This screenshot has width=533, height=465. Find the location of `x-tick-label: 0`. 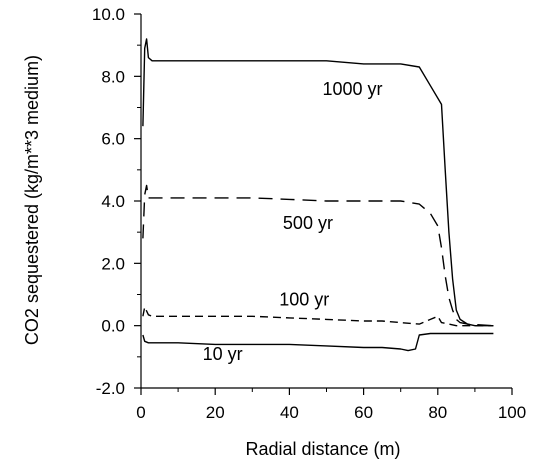

x-tick-label: 0 is located at coordinates (140, 412).